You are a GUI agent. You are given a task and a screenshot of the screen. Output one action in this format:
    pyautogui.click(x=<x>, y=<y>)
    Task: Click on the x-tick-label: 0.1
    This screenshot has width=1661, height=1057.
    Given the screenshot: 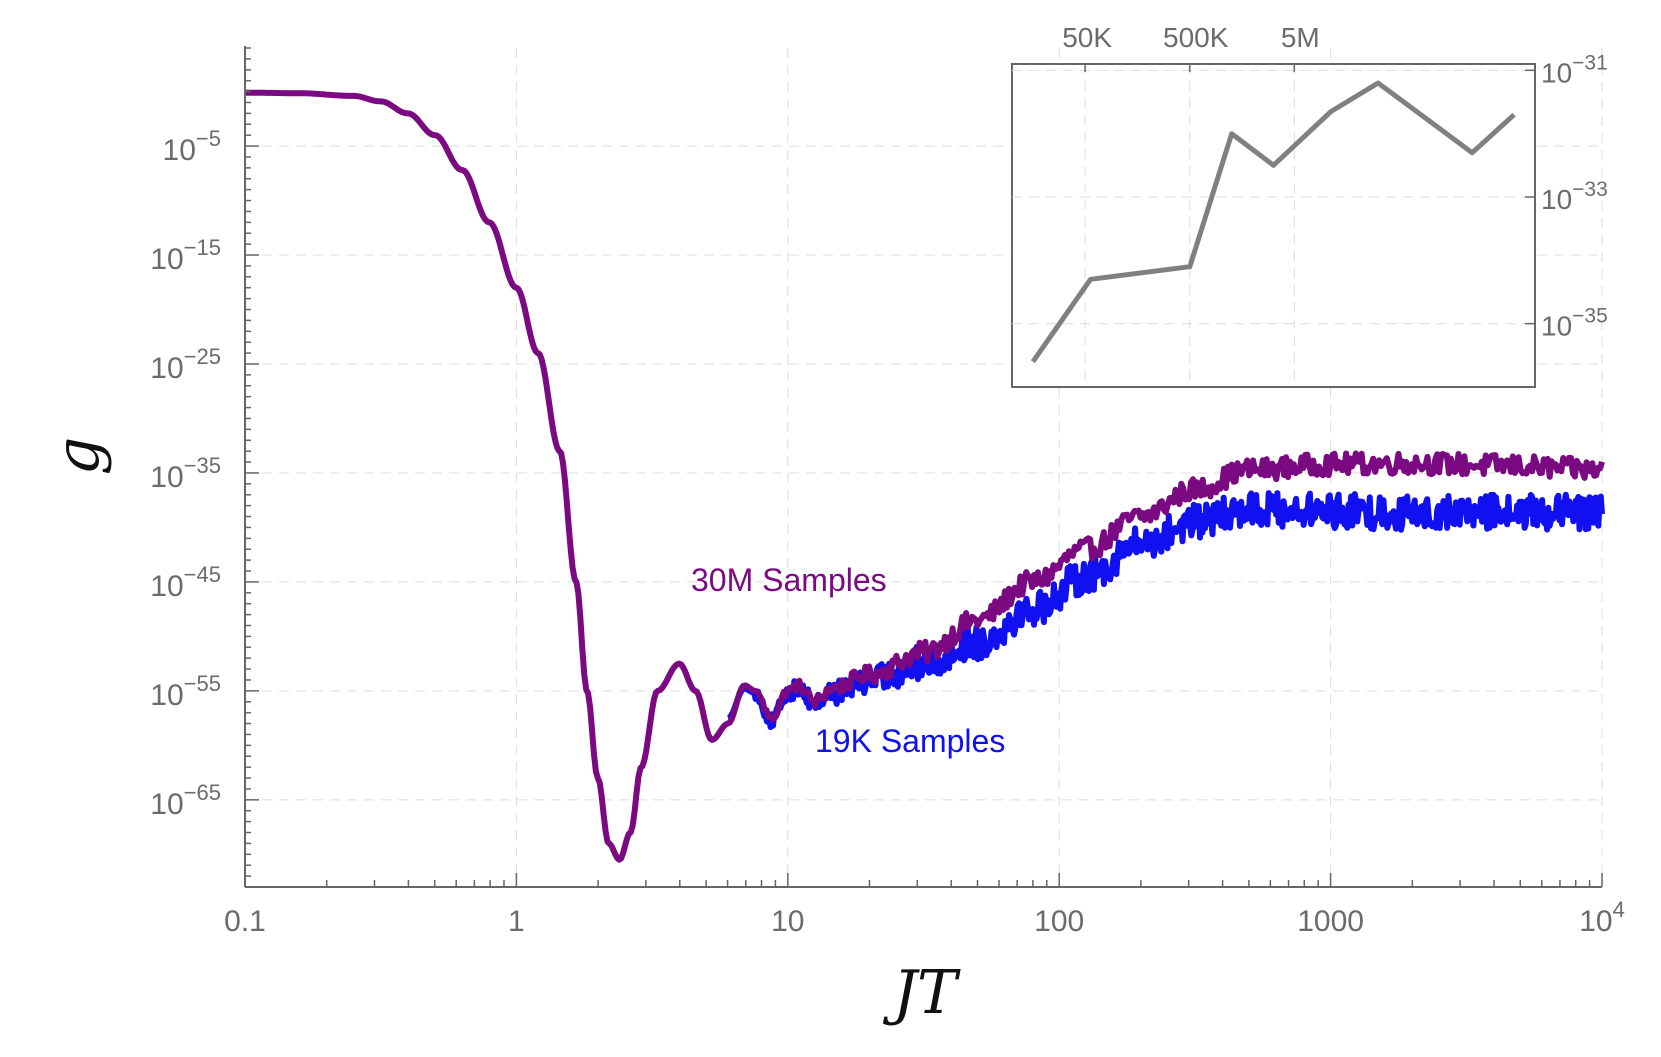 What is the action you would take?
    pyautogui.click(x=245, y=921)
    